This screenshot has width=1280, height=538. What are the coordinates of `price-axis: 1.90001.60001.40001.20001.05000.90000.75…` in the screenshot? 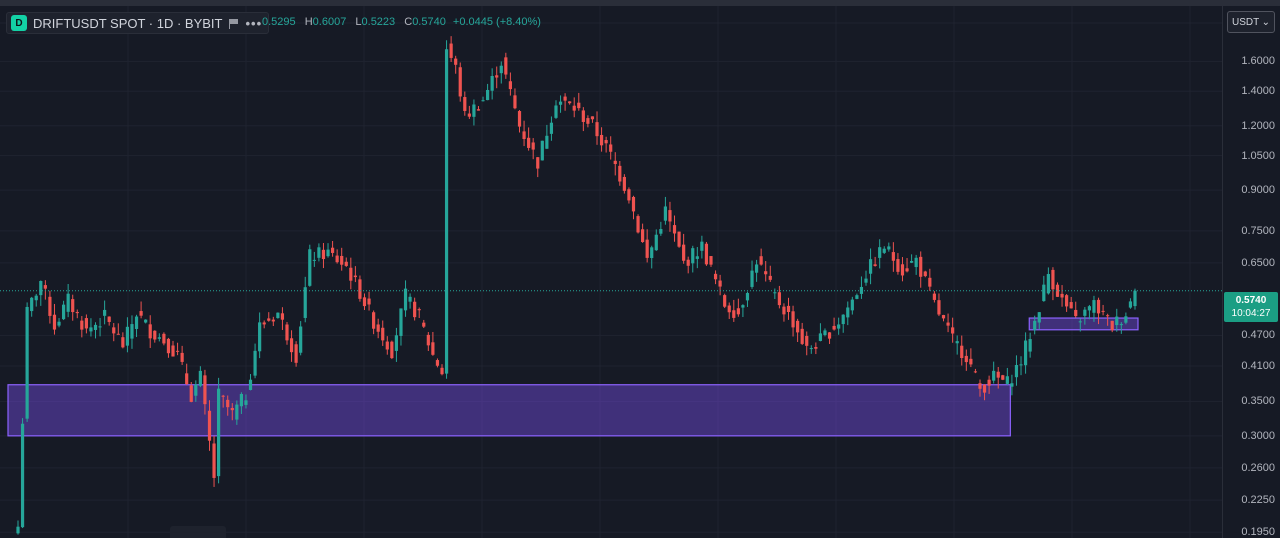 It's located at (1251, 272).